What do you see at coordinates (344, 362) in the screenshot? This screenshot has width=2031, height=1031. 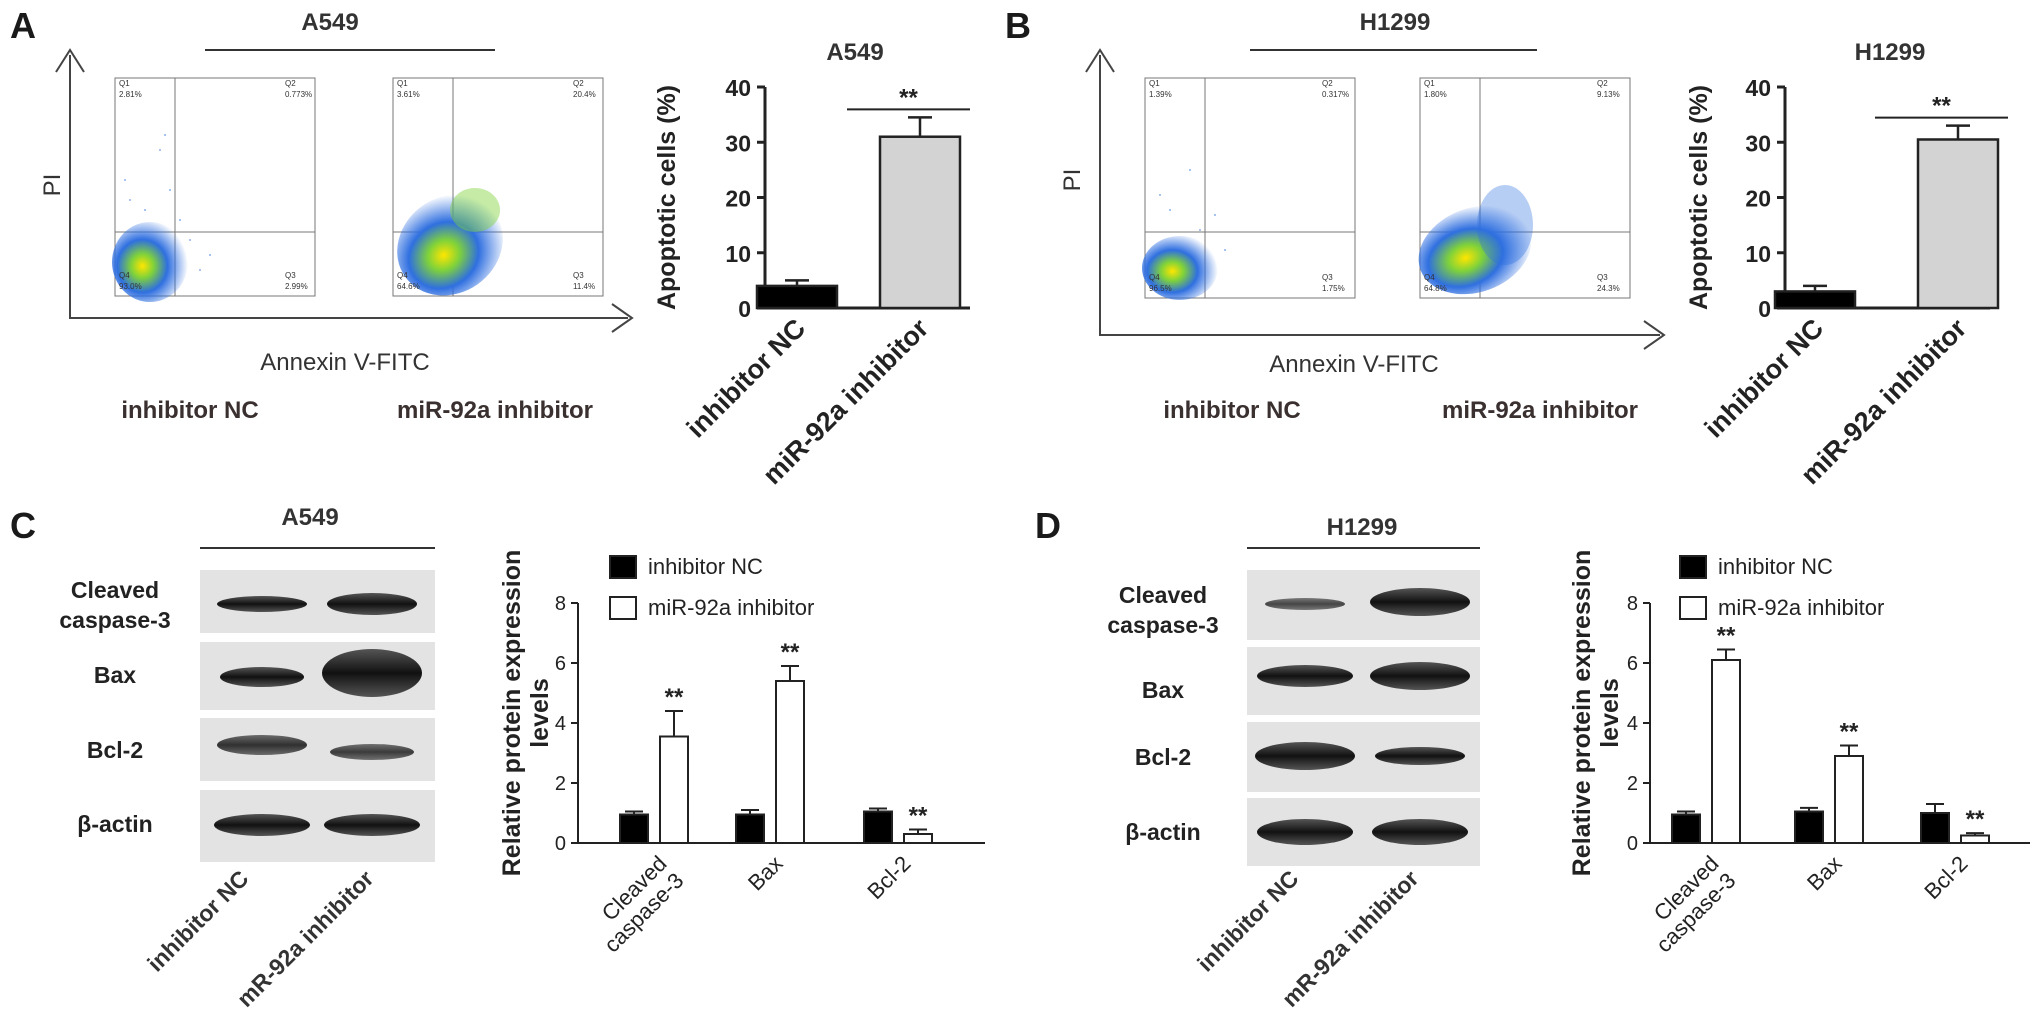 I see `flow-xlabel: Annexin V-FITC` at bounding box center [344, 362].